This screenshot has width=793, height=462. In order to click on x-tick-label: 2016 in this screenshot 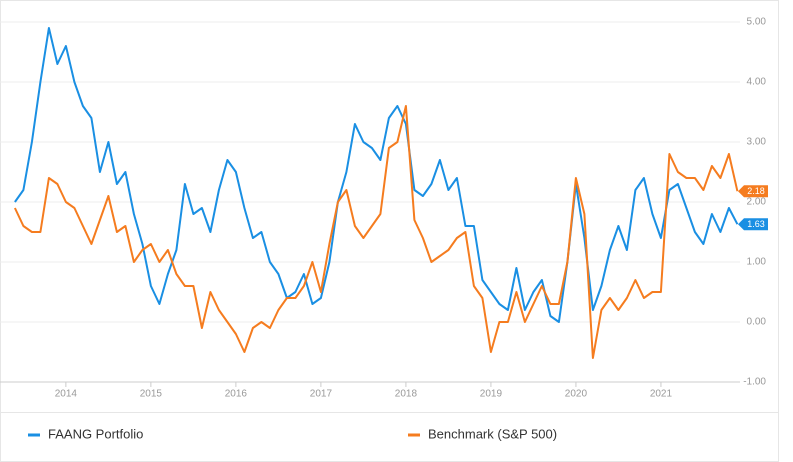, I will do `click(236, 394)`.